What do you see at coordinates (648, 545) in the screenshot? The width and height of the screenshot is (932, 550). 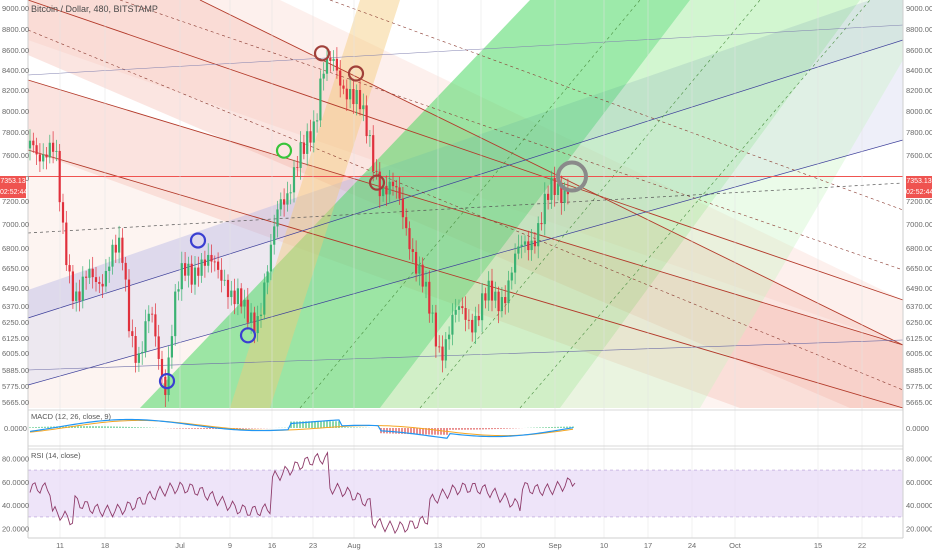 I see `time-tick: 17` at bounding box center [648, 545].